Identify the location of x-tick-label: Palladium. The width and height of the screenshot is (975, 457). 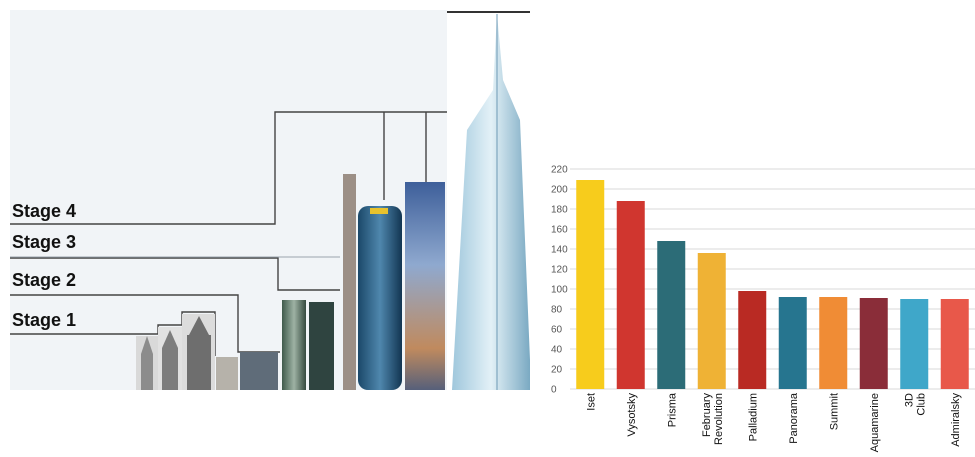
(753, 417).